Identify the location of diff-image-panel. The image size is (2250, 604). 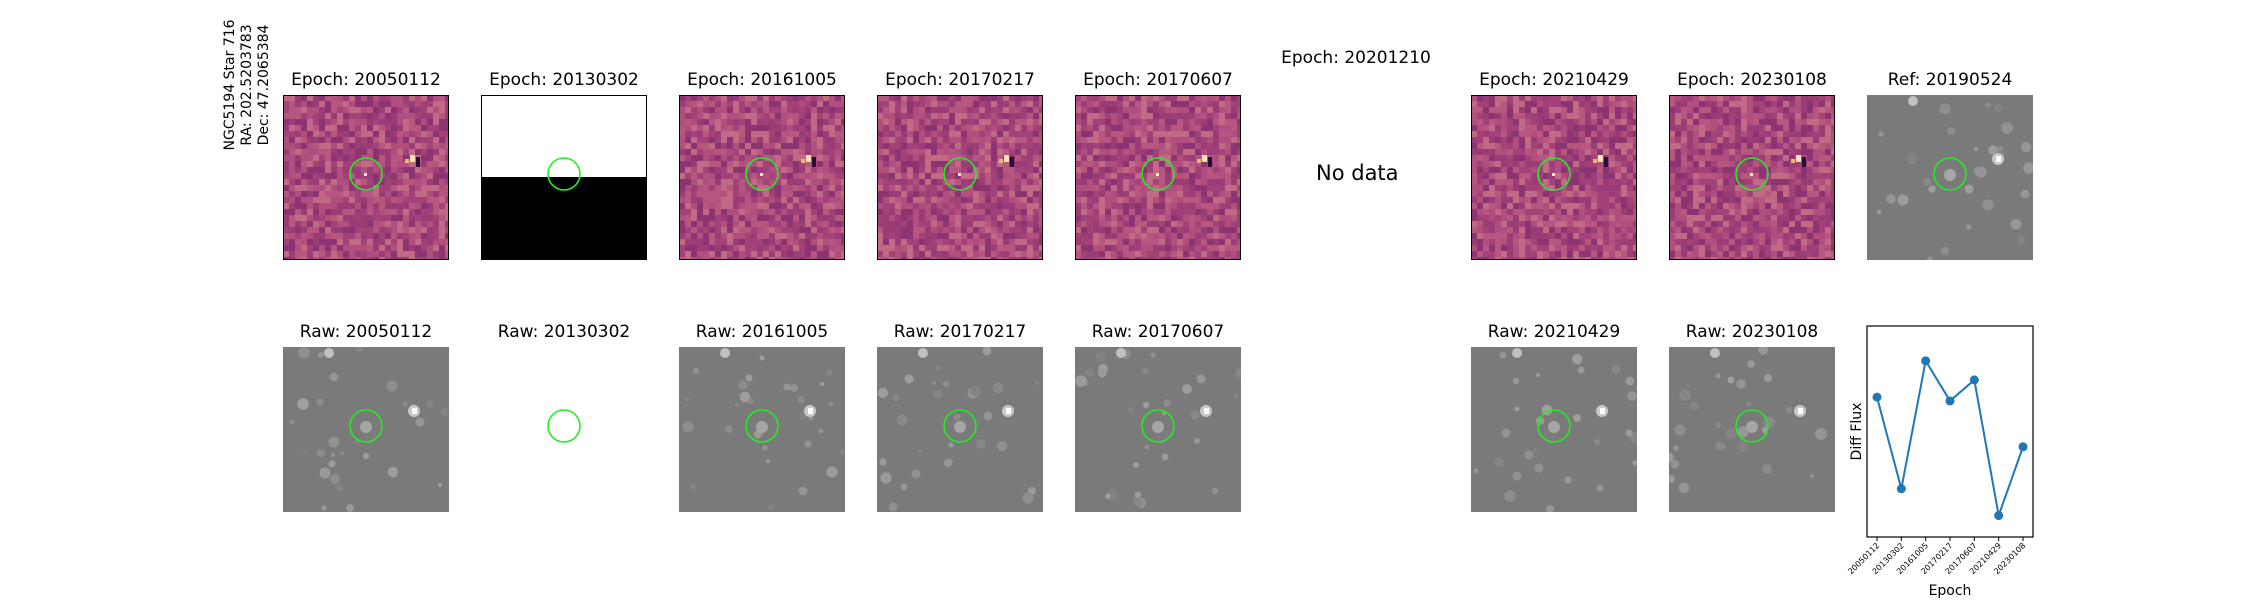
(366, 177).